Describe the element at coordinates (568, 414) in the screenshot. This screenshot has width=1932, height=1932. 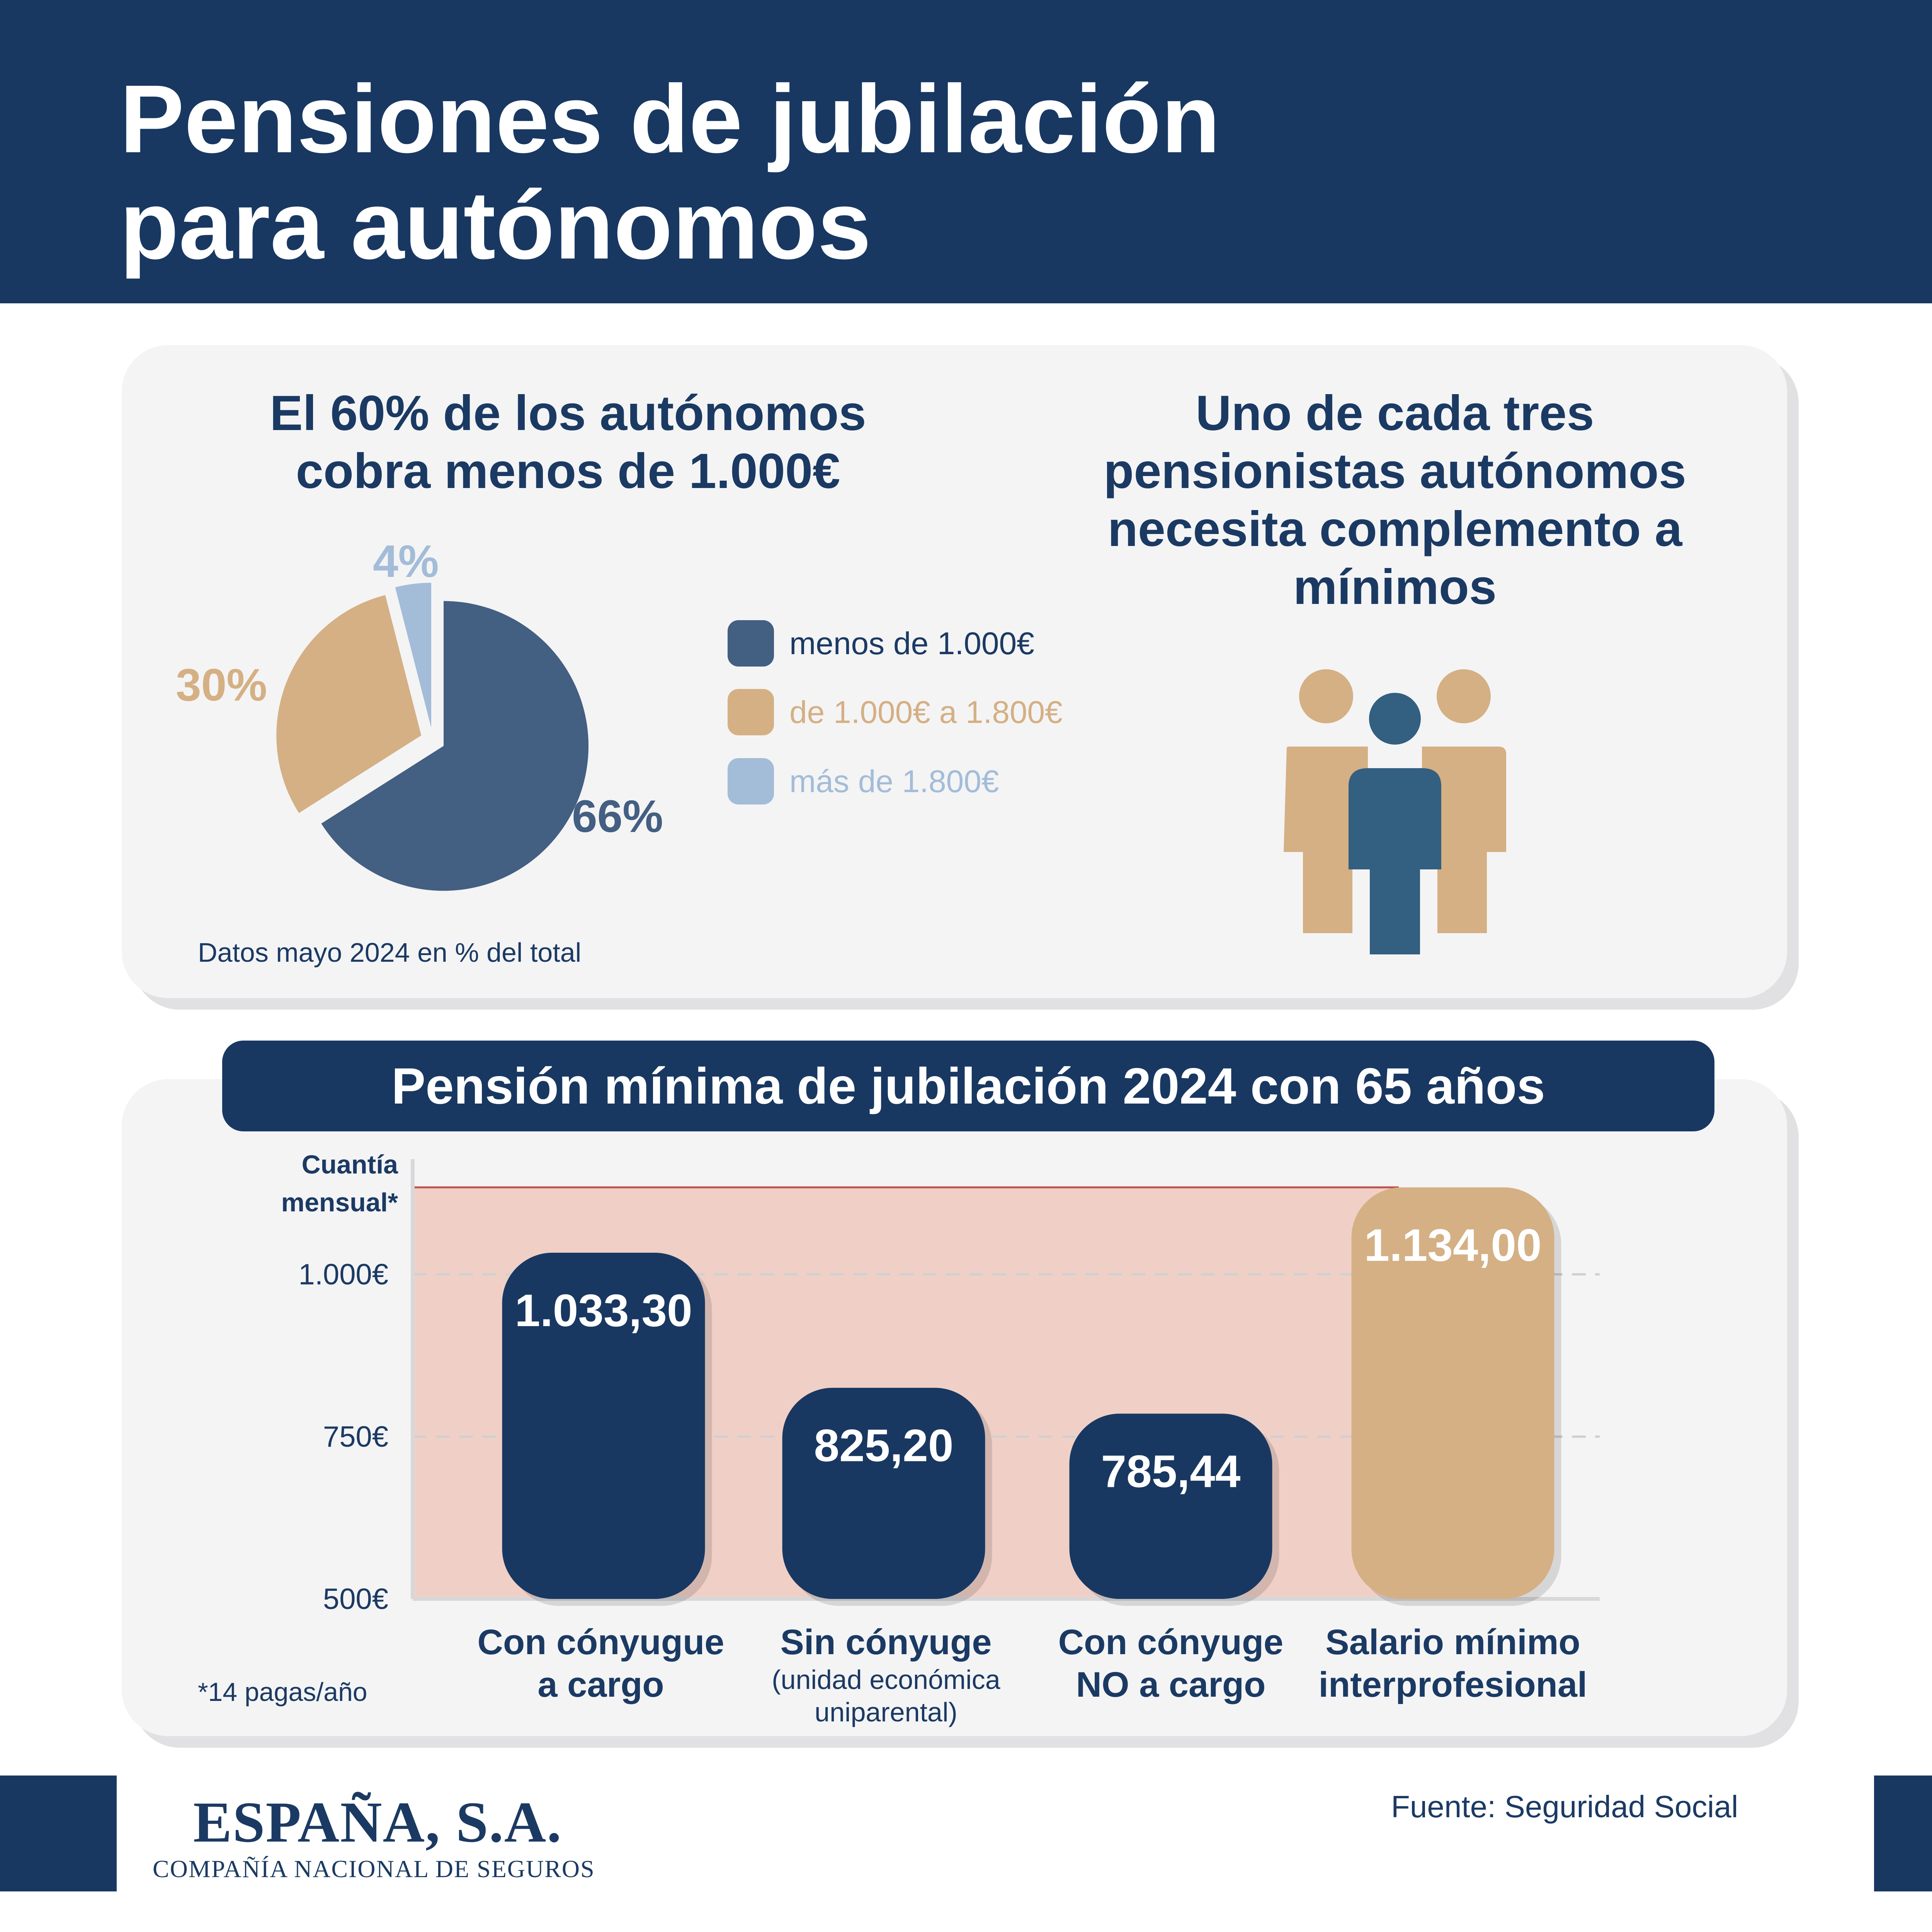
I see `pie-heading-line1: El 60% de los autónomos` at that location.